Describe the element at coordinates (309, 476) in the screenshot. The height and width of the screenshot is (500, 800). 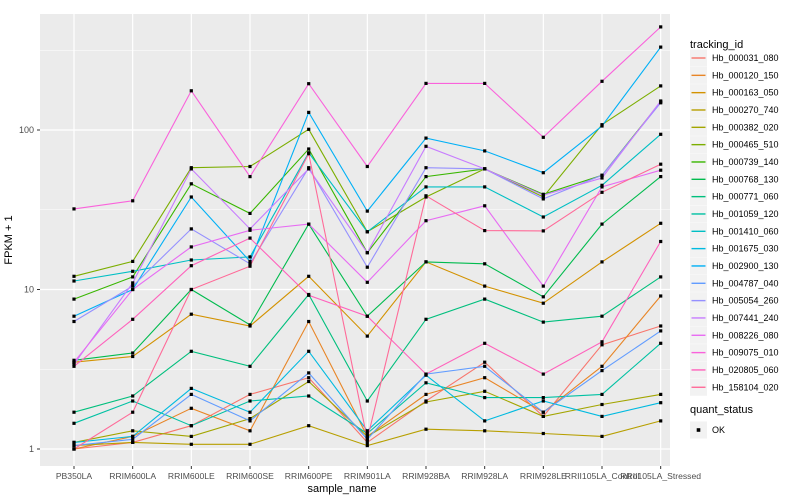
I see `x-tick-label: RRIM600PE` at that location.